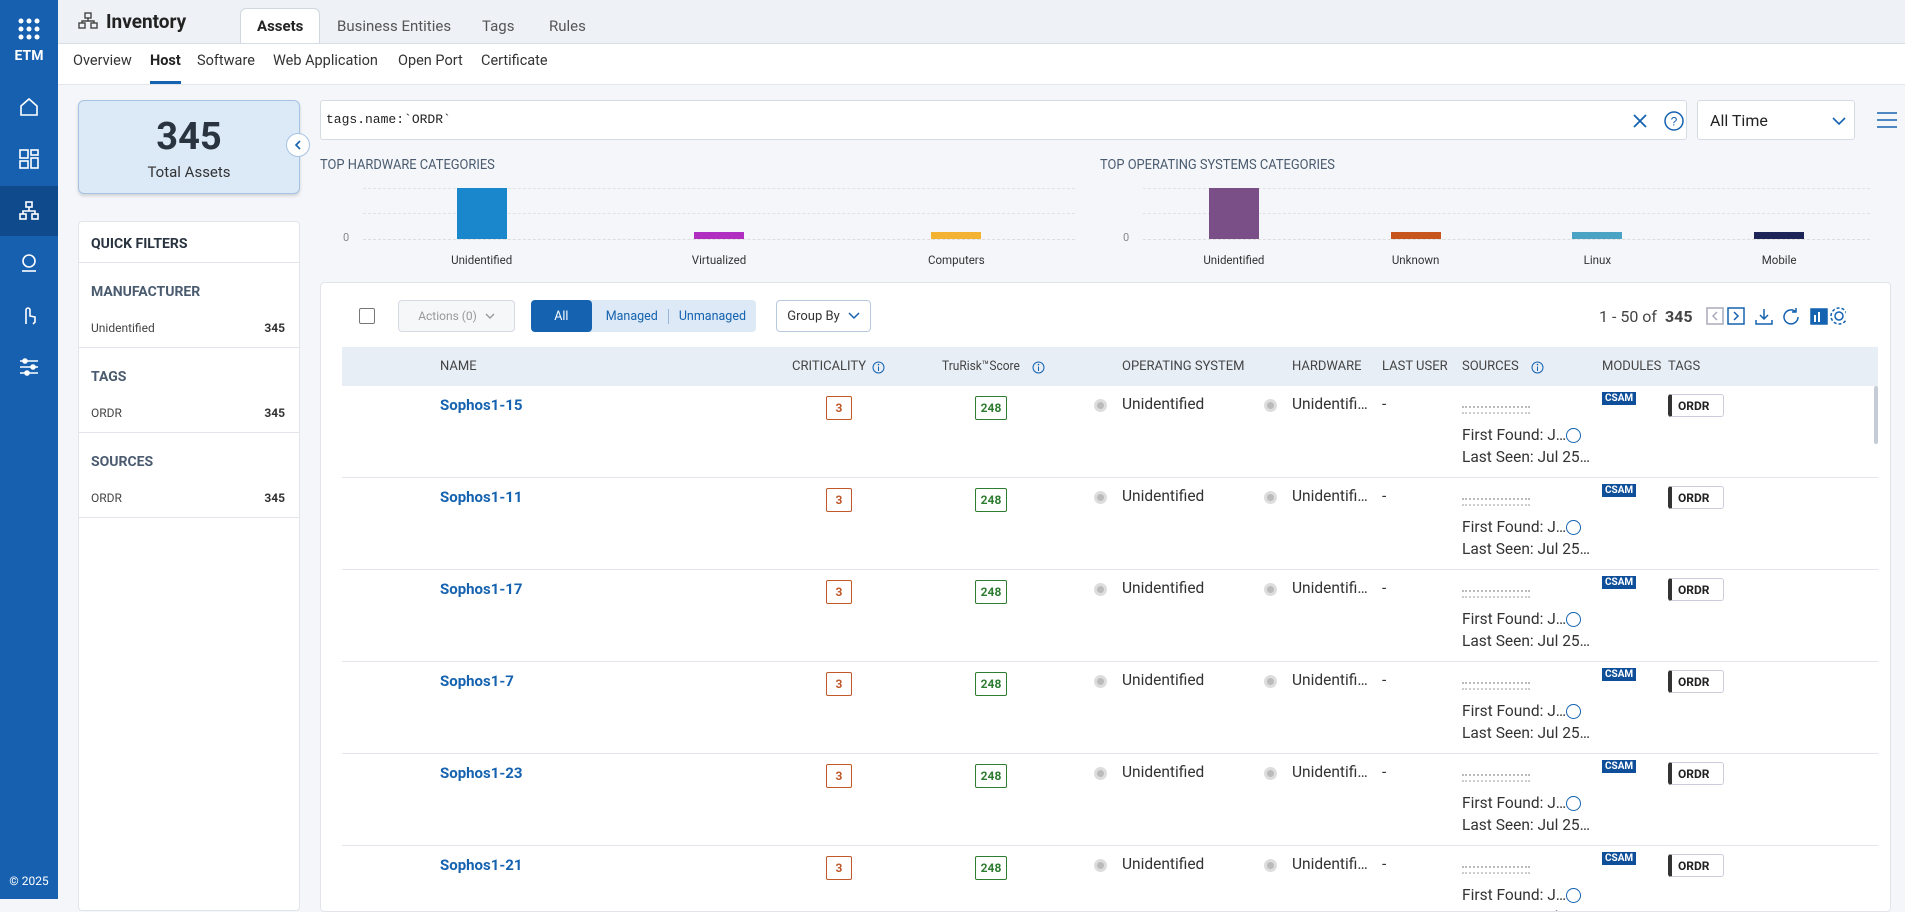 This screenshot has width=1905, height=912. What do you see at coordinates (430, 60) in the screenshot?
I see `sub-tab: Open Port` at bounding box center [430, 60].